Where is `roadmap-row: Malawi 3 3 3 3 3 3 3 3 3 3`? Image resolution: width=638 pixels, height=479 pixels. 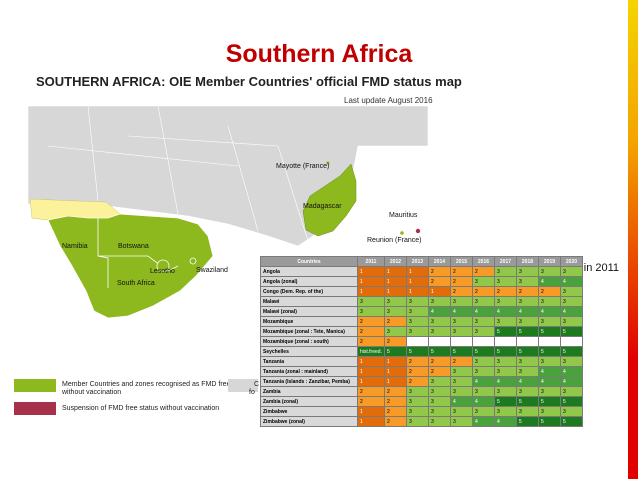
roadmap-row: Malawi 3 3 3 3 3 3 3 3 3 3 is located at coordinates (421, 301).